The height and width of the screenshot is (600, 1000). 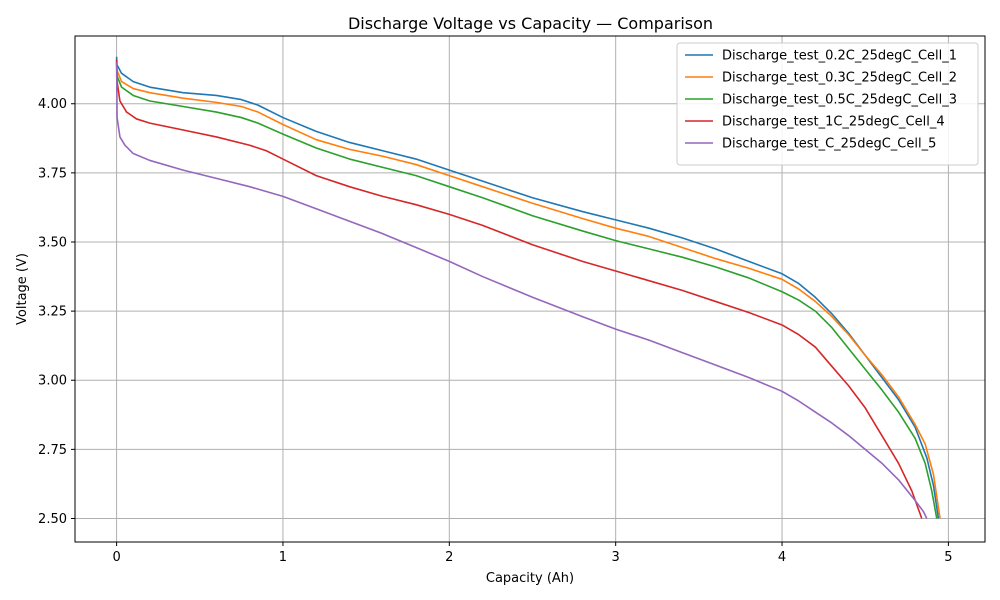 What do you see at coordinates (52, 519) in the screenshot?
I see `y-tick-label: 2.50` at bounding box center [52, 519].